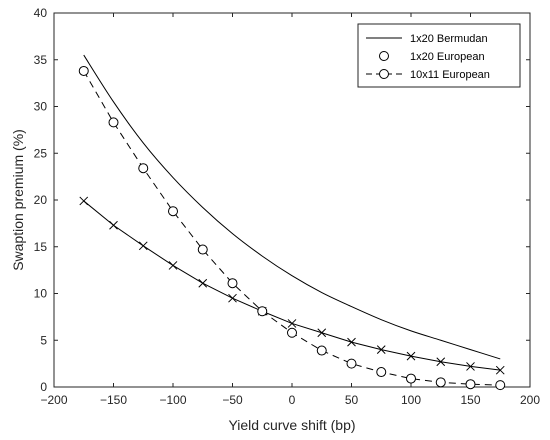 The width and height of the screenshot is (550, 440). What do you see at coordinates (41, 294) in the screenshot?
I see `y-tick-label: 10` at bounding box center [41, 294].